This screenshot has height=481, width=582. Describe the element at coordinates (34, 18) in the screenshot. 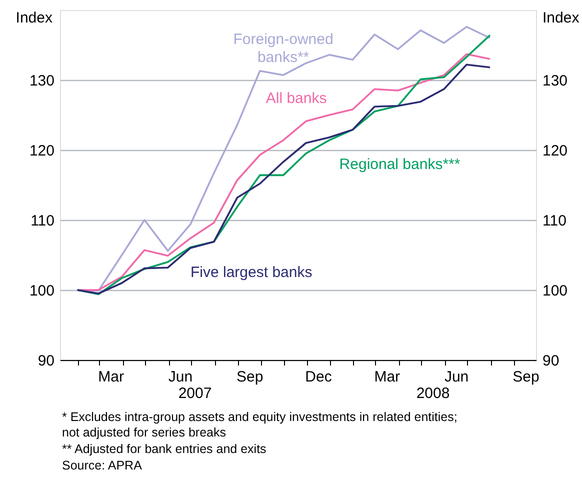

I see `y-axis-title: Index` at that location.